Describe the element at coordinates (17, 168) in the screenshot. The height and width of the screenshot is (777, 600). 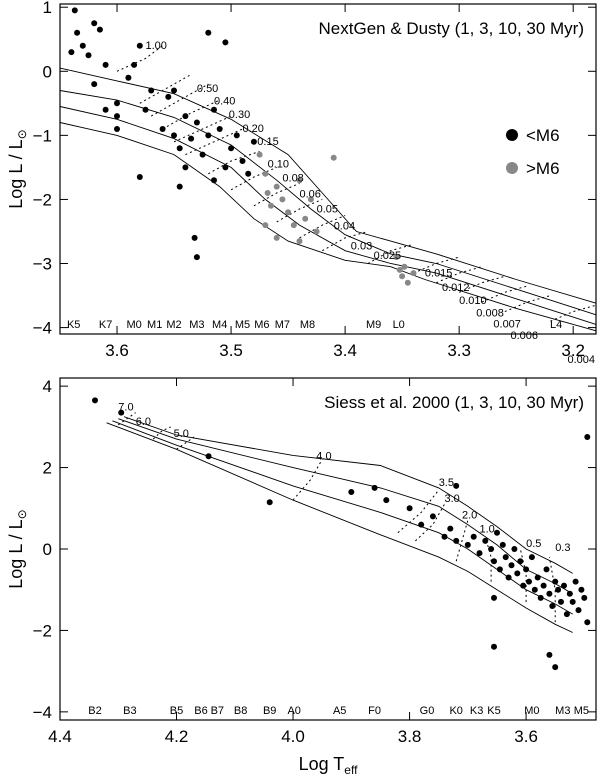
I see `svg-text: Log L / L⊙` at that location.